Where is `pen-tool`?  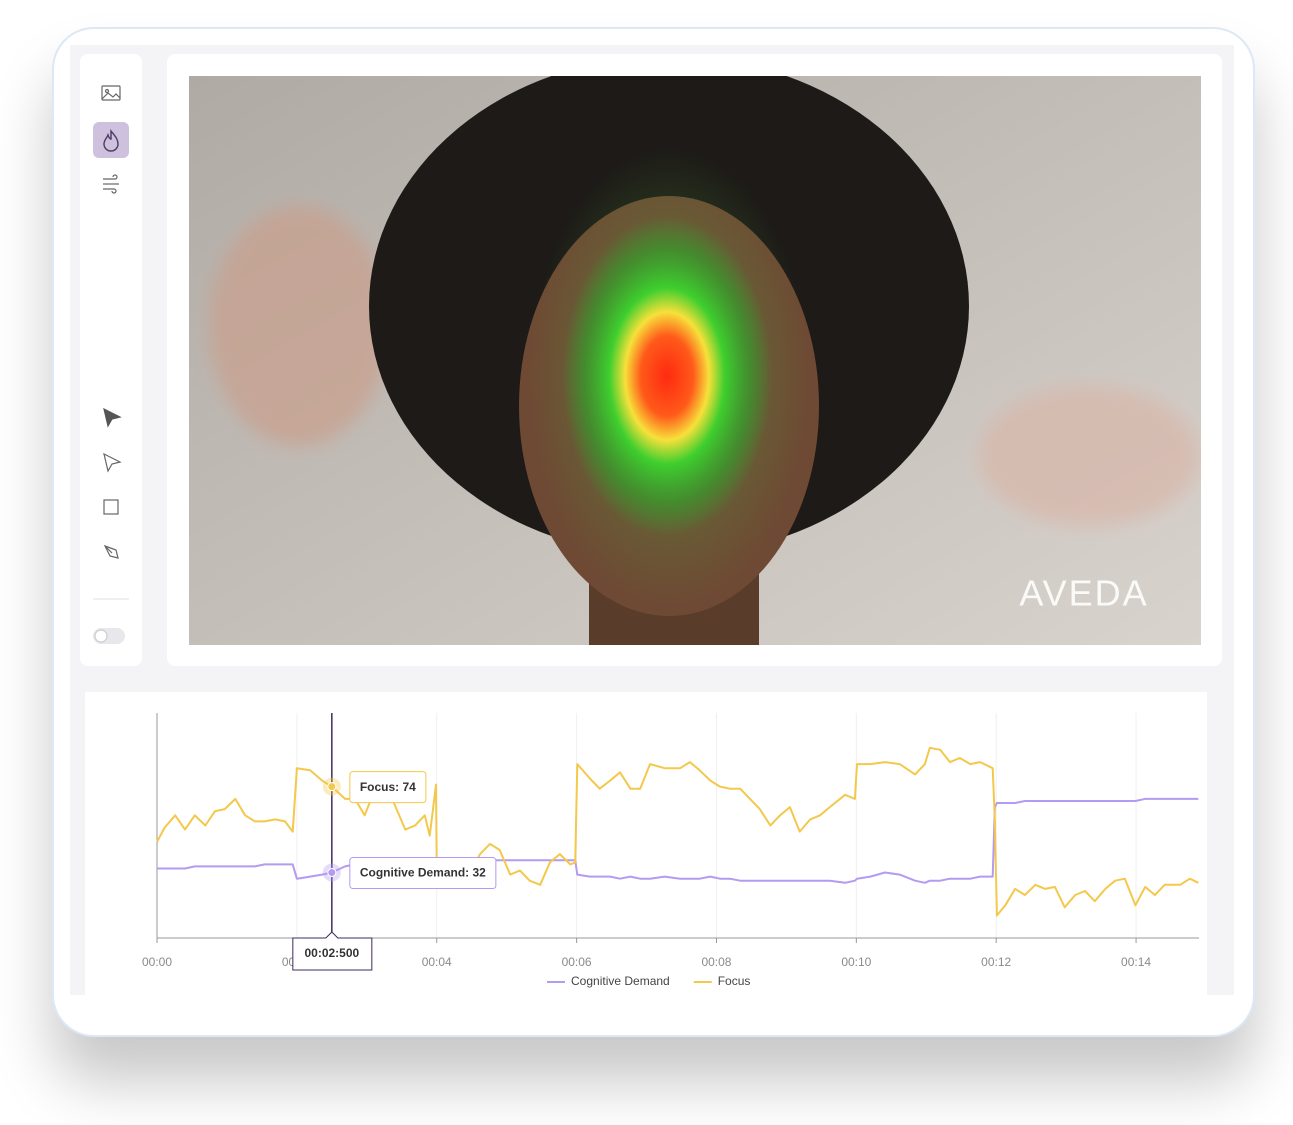 pen-tool is located at coordinates (111, 551).